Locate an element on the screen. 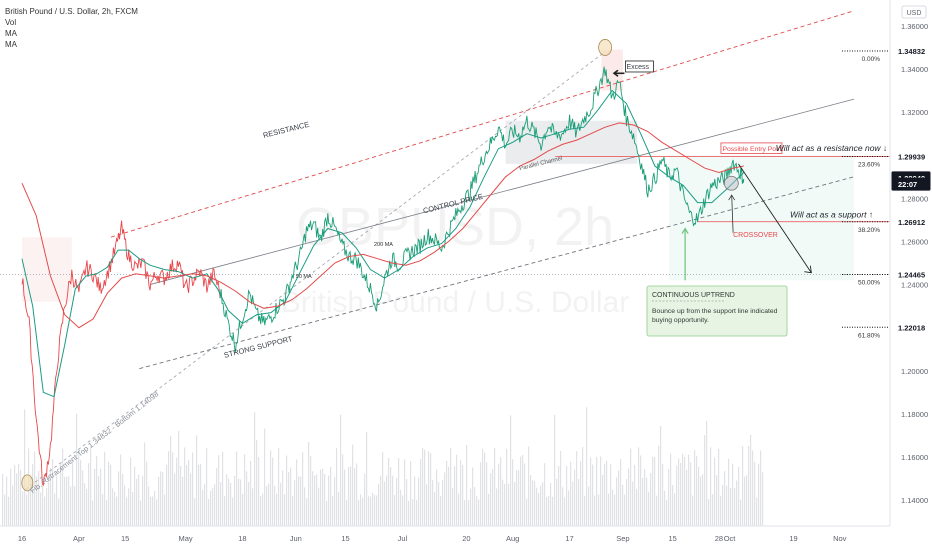 Image resolution: width=932 pixels, height=550 pixels. currency-badge is located at coordinates (914, 12).